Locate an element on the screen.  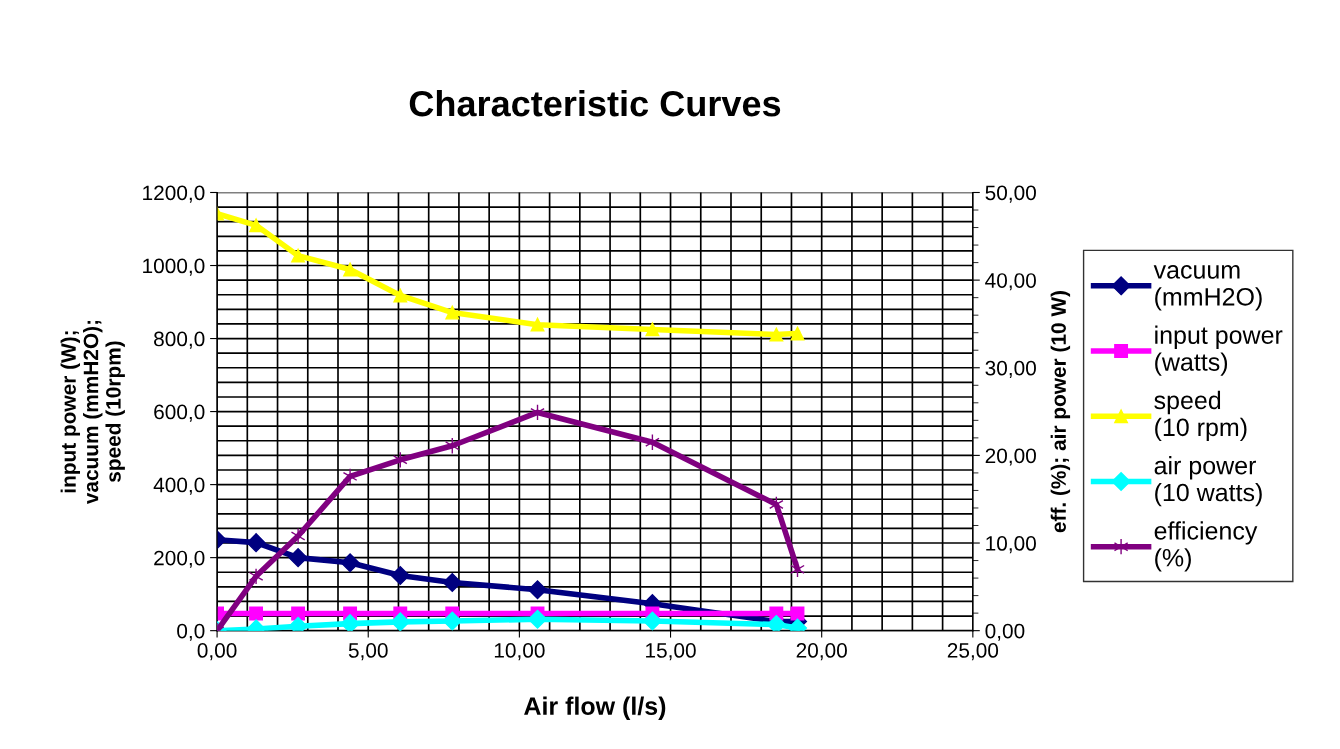
legend-label: speed (10 rpm) is located at coordinates (1200, 416).